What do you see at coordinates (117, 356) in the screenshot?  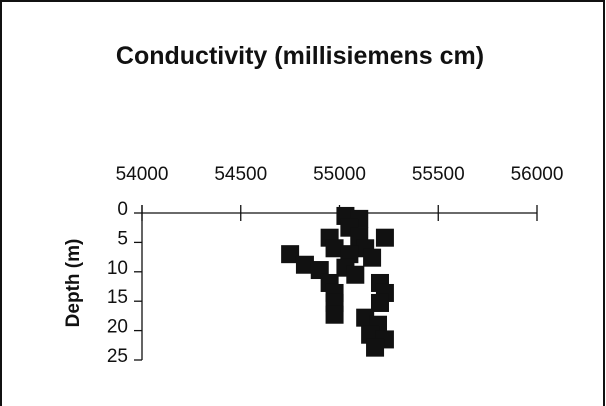 I see `y-tick-label: 25` at bounding box center [117, 356].